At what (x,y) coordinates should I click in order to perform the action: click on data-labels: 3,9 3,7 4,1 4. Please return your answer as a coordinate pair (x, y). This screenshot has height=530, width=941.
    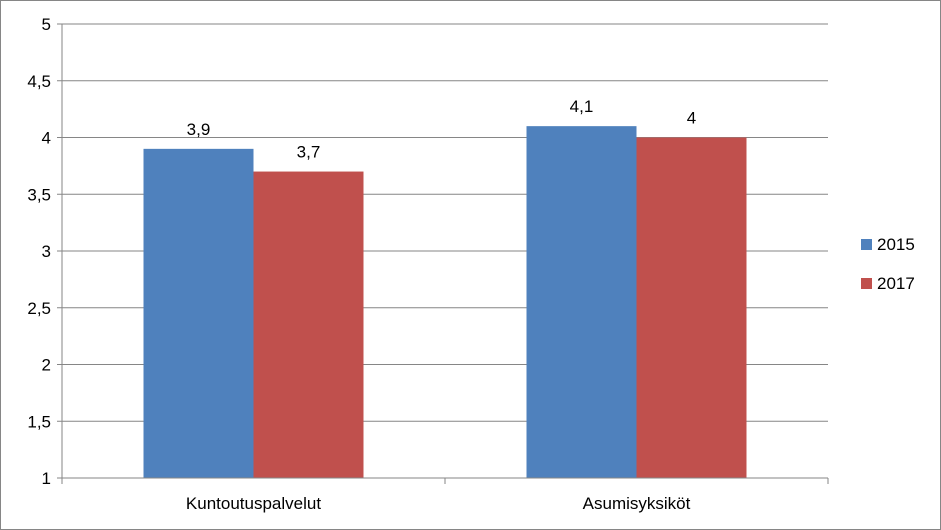
    Looking at the image, I should click on (442, 129).